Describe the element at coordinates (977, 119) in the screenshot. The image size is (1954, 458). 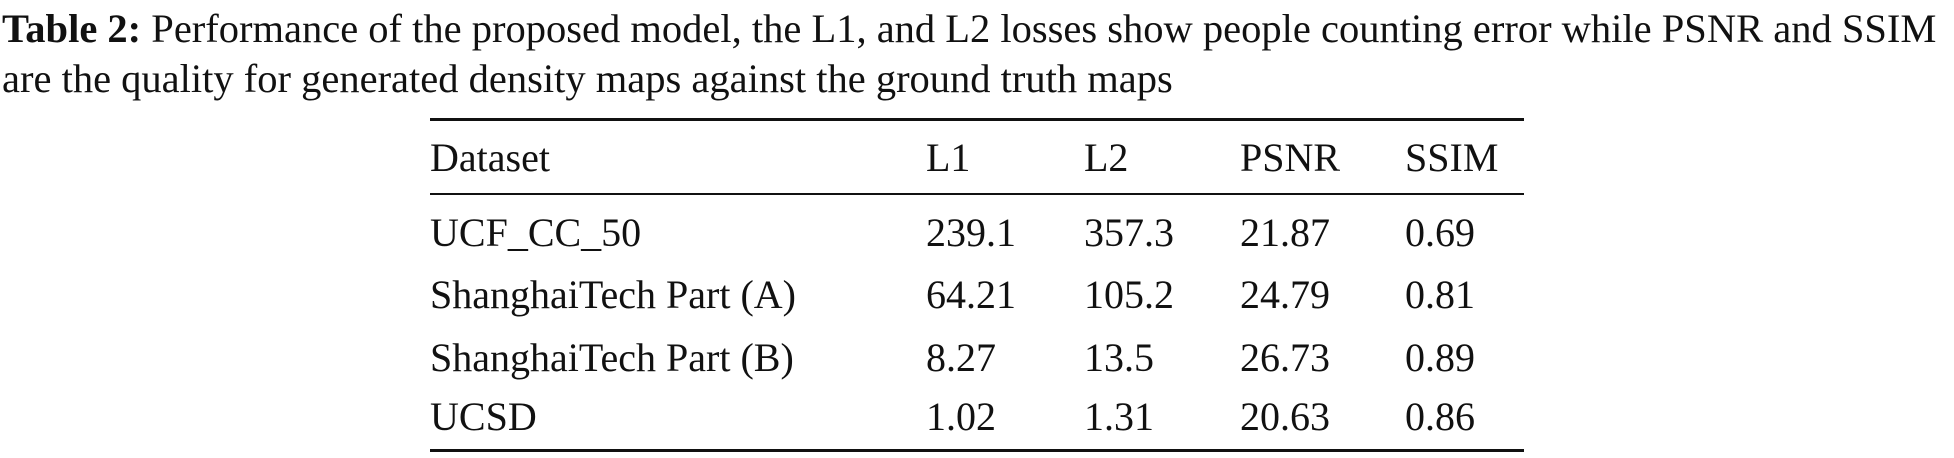
I see `top-rule` at that location.